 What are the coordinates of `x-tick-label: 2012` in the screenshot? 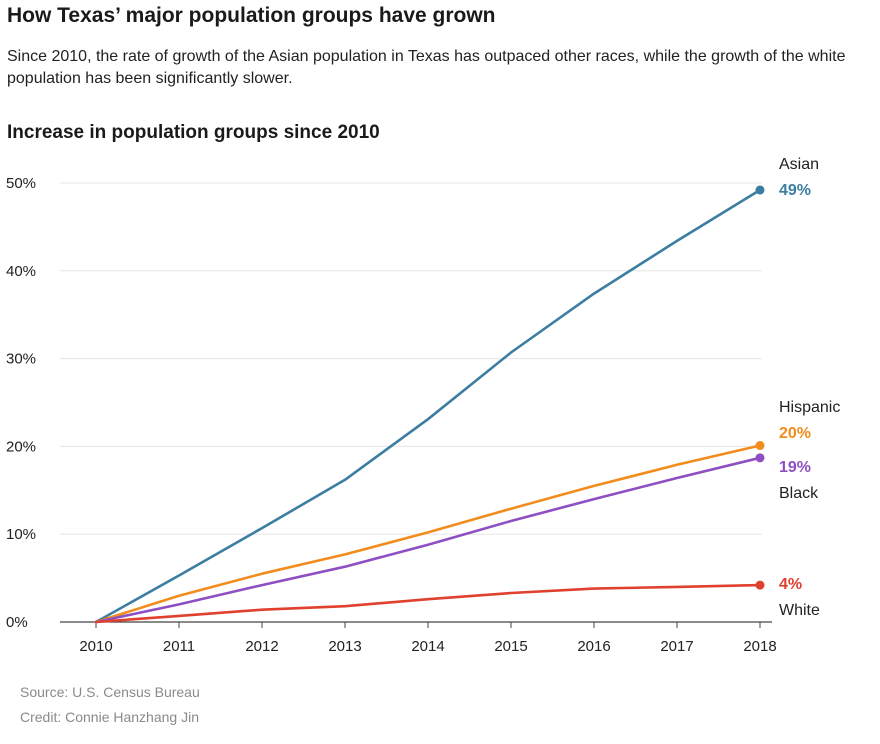 It's located at (261, 646).